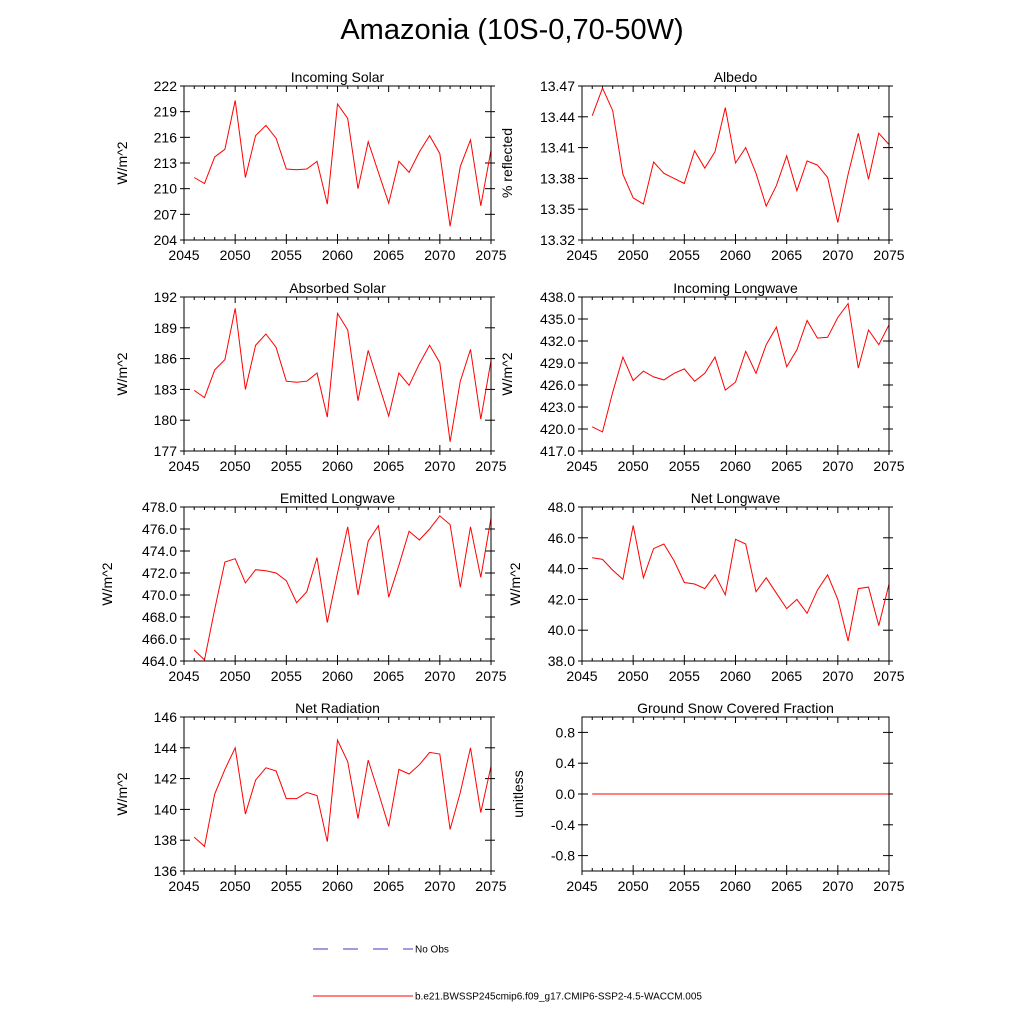 This screenshot has width=1024, height=1024. What do you see at coordinates (166, 214) in the screenshot?
I see `y-tick-label: 207` at bounding box center [166, 214].